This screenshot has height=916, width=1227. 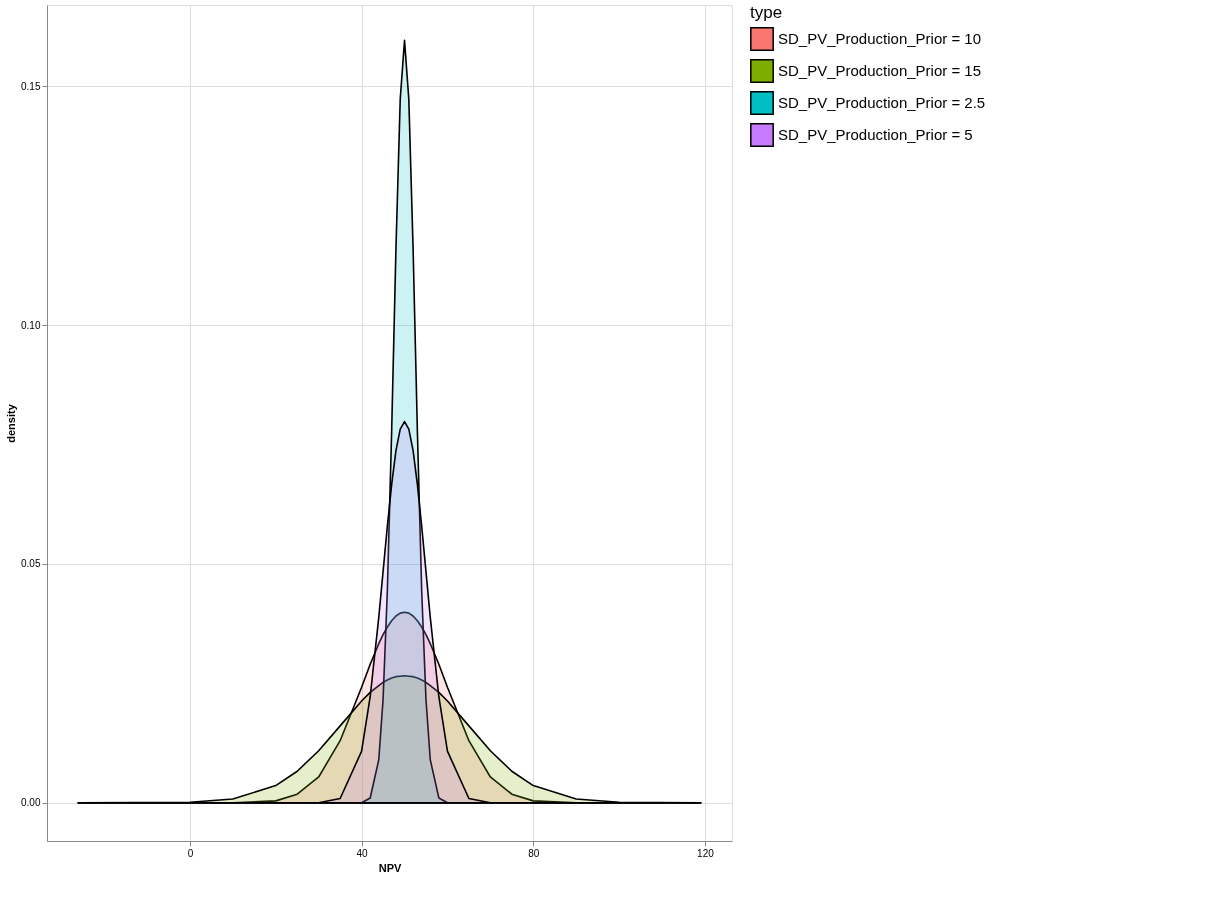 I want to click on legend-label: SD_PV_Production_Prior = 2.5, so click(x=882, y=102).